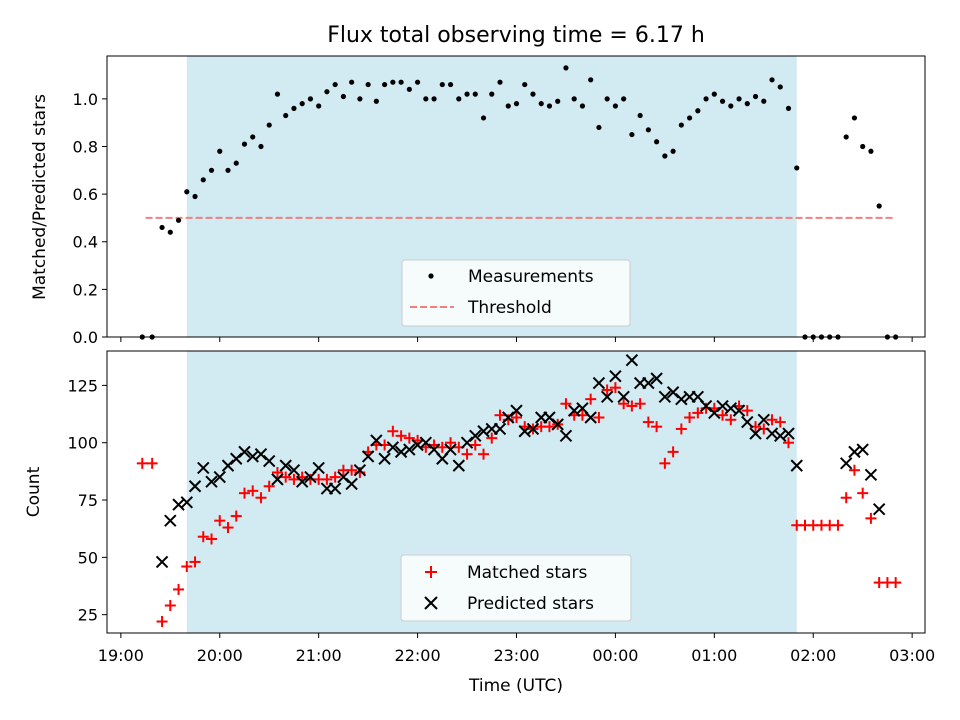 The image size is (960, 720). Describe the element at coordinates (85, 289) in the screenshot. I see `ratio-y-tick-label: 0.2` at that location.